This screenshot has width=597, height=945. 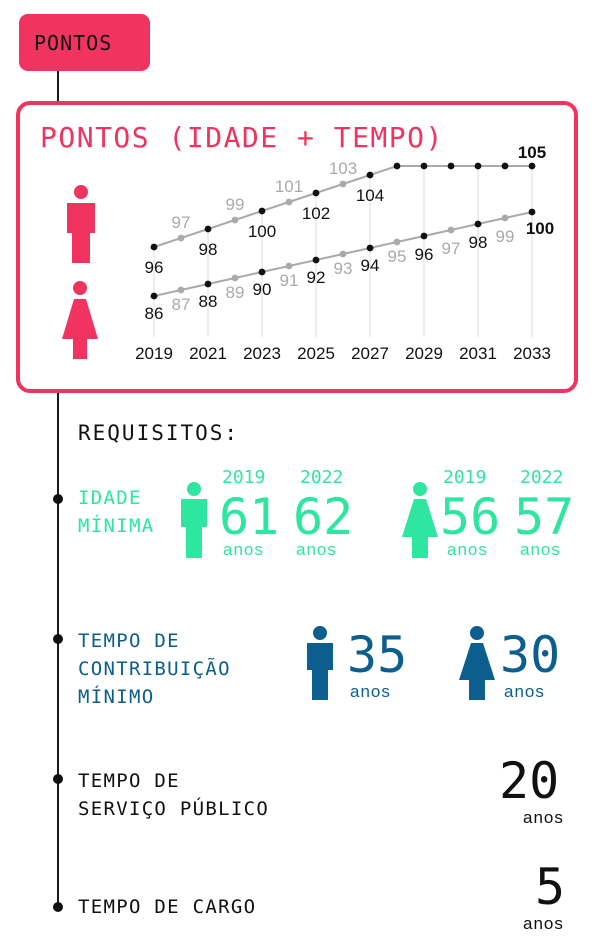 I want to click on timeline-dot-servico, so click(x=58, y=779).